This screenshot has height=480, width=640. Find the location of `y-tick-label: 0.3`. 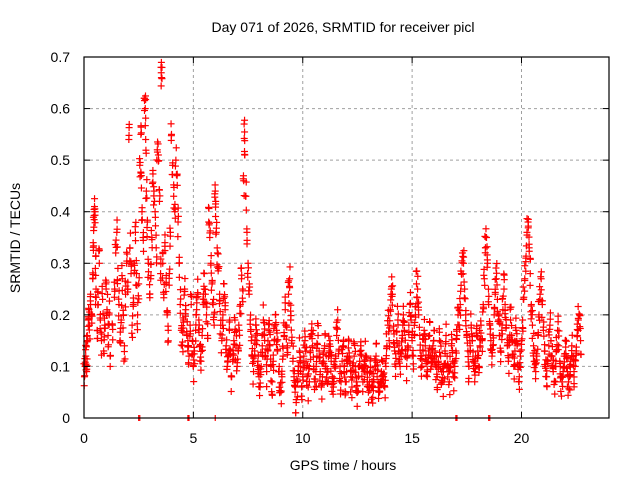

y-tick-label: 0.3 is located at coordinates (61, 263).